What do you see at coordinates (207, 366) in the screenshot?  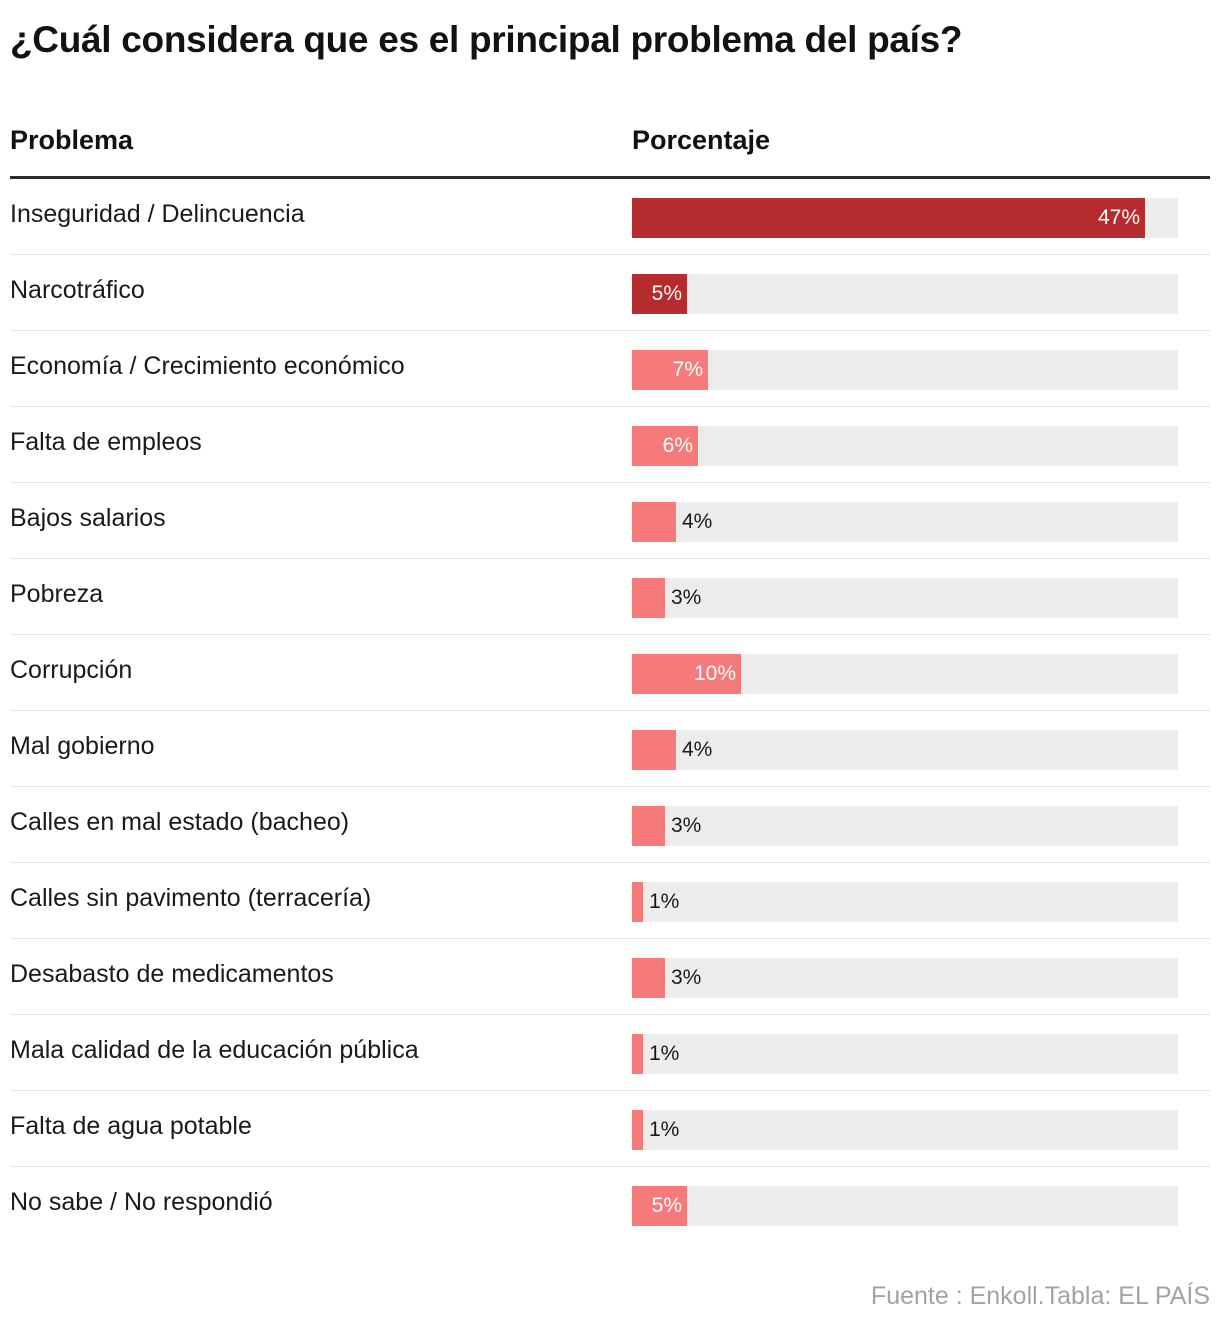 I see `problem-label: Economía / Crecimiento económico` at bounding box center [207, 366].